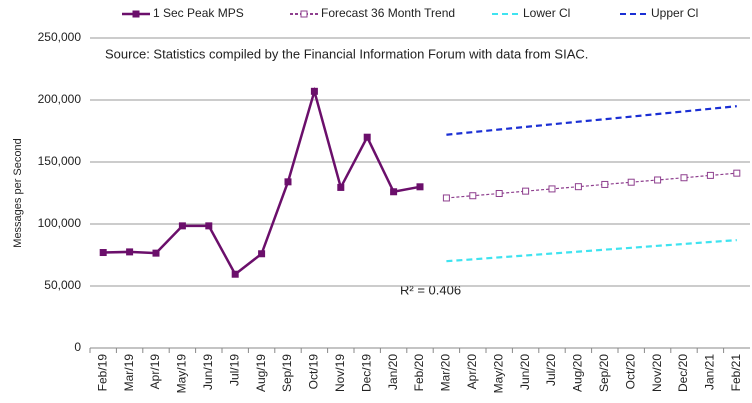 The height and width of the screenshot is (403, 752). What do you see at coordinates (366, 373) in the screenshot?
I see `x-tick-label: Dec/19` at bounding box center [366, 373].